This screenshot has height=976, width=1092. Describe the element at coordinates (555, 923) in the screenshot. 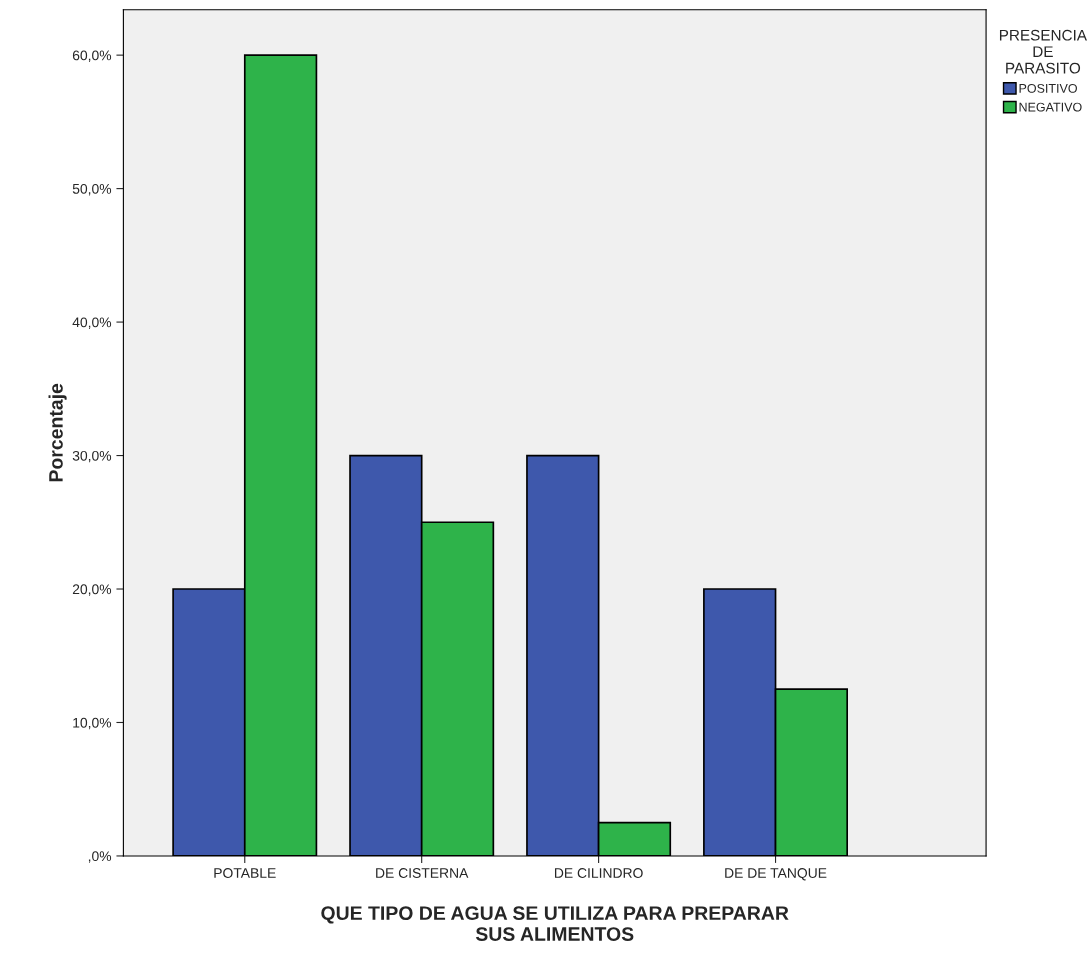

I see `x-axis-title: QUE TIPO DE AGUA SE UTILIZA PARA PREPARAR SUS ALIMENTOS` at that location.